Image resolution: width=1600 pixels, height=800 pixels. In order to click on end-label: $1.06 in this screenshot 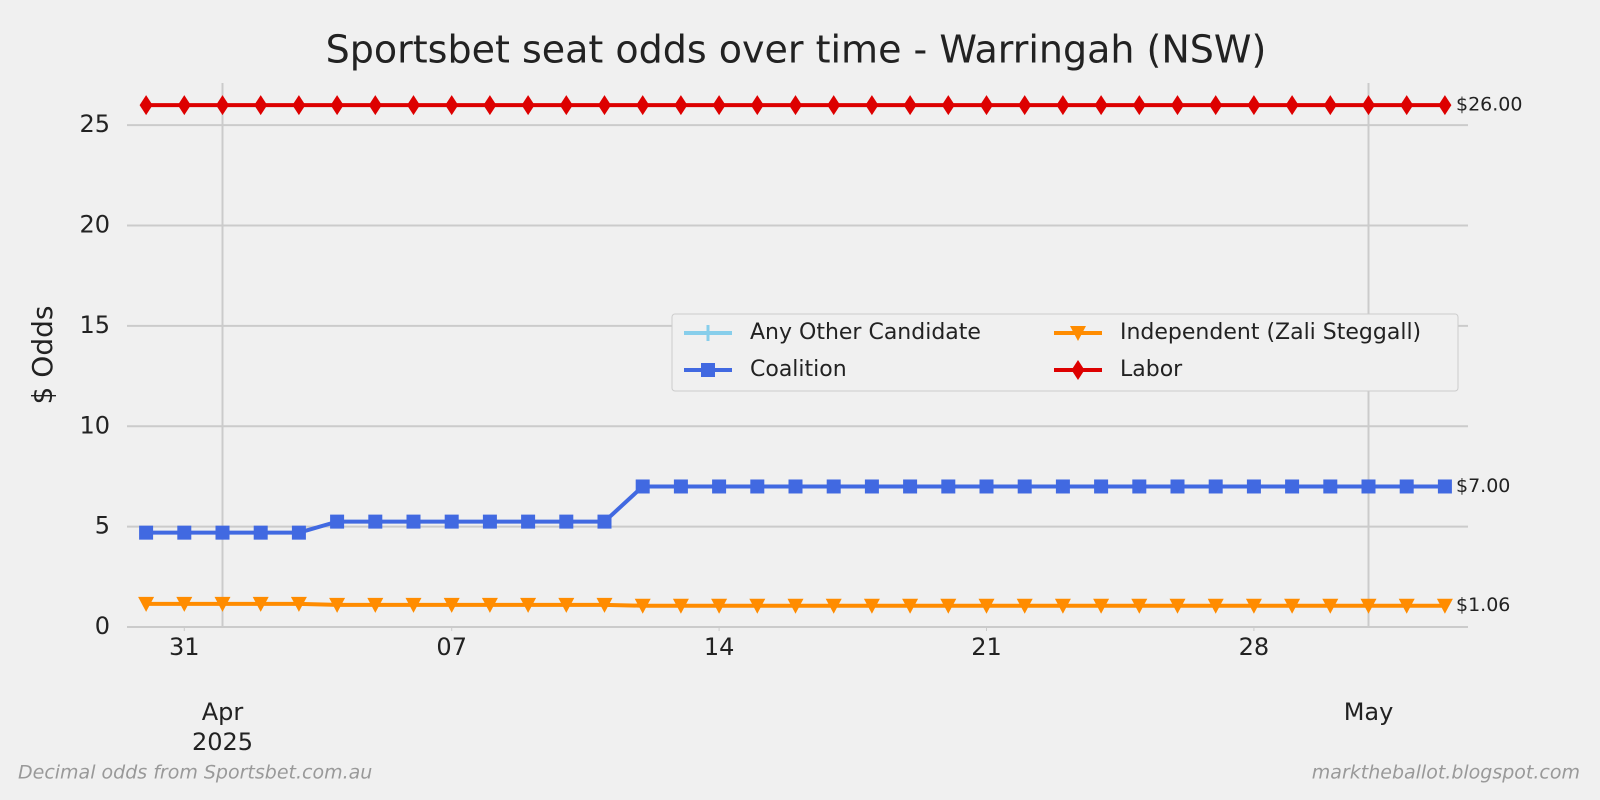, I will do `click(1483, 605)`.